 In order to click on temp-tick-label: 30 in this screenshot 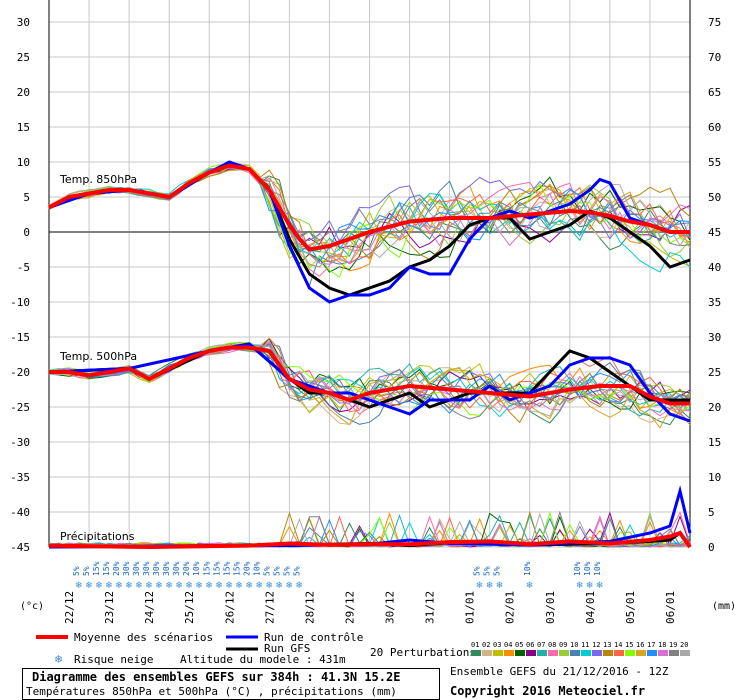, I will do `click(23, 22)`.